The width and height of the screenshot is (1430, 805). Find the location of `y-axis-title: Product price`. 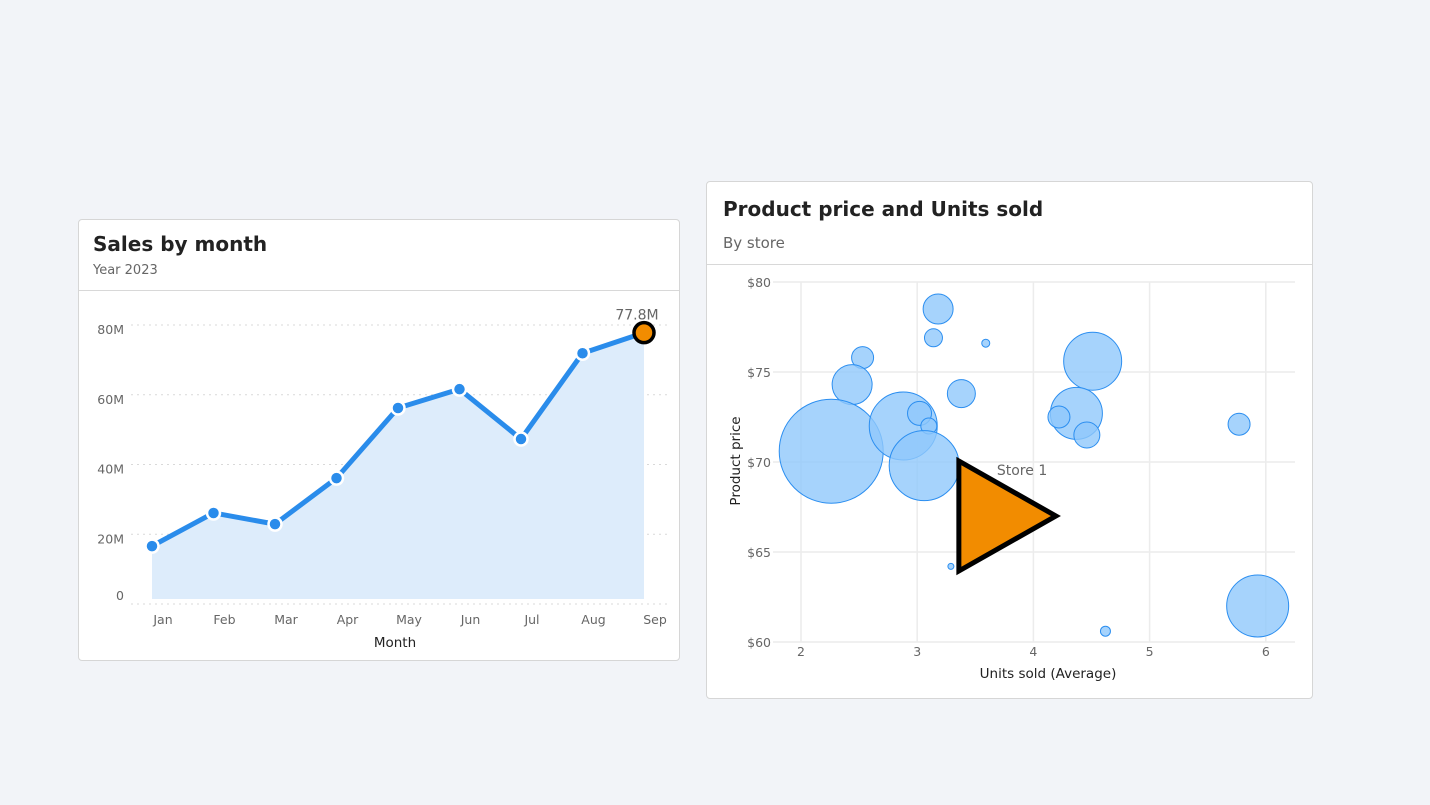

y-axis-title: Product price is located at coordinates (736, 460).